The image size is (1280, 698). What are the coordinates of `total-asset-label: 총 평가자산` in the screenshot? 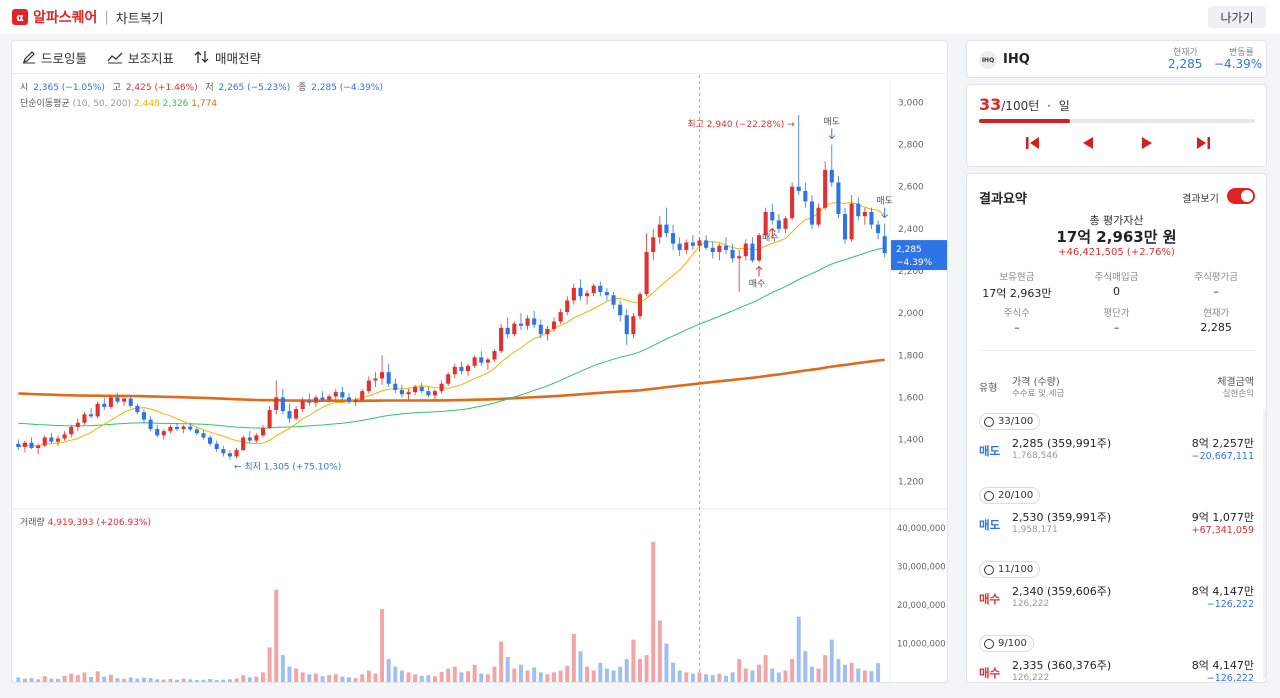 It's located at (1116, 220).